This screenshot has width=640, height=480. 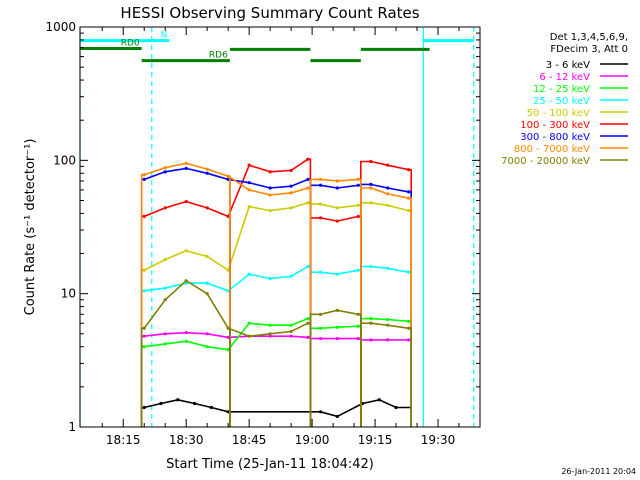 I want to click on x-tick-label-5: 19:30, so click(x=438, y=440).